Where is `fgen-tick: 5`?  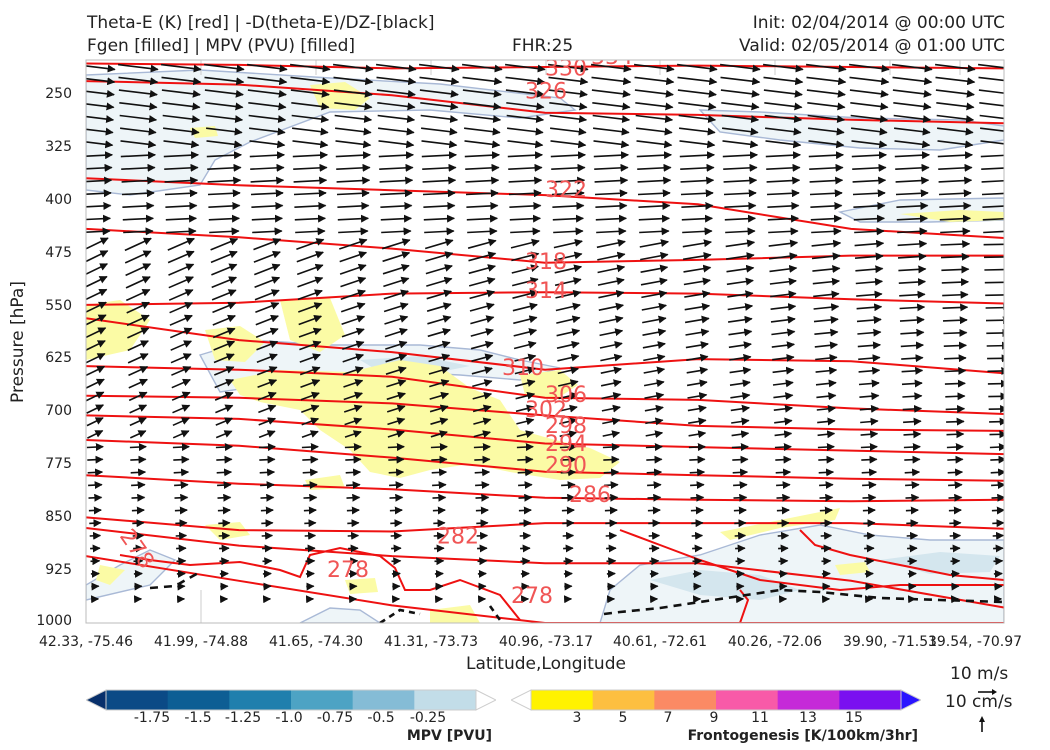 fgen-tick: 5 is located at coordinates (623, 718).